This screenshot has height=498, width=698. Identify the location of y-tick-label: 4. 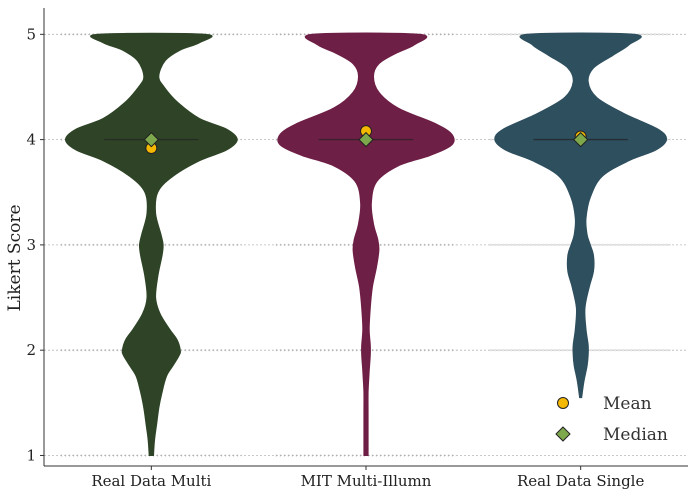
(31, 140).